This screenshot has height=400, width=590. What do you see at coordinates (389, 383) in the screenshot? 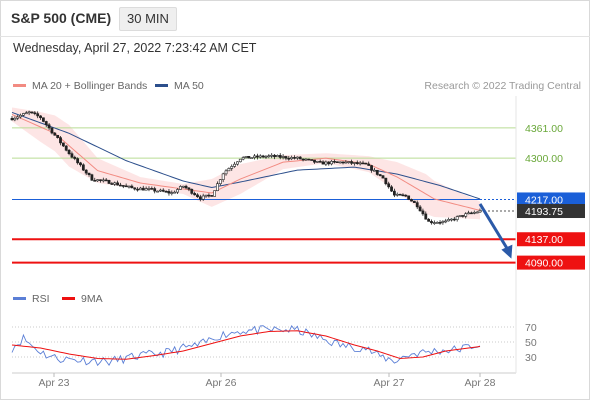
I see `x-tick-label: Apr 27` at bounding box center [389, 383].